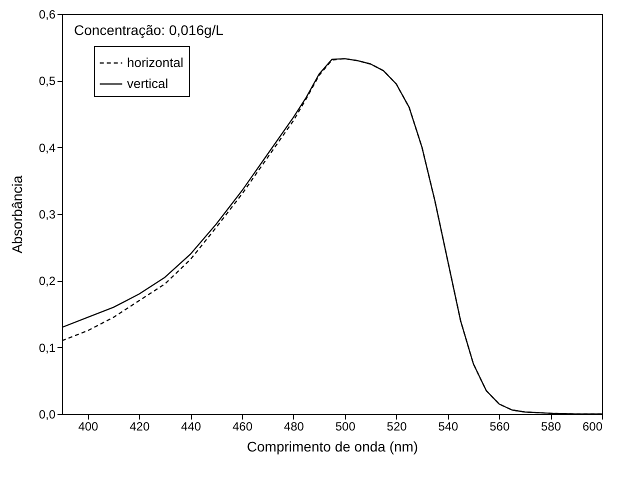 This screenshot has height=493, width=644. What do you see at coordinates (47, 15) in the screenshot?
I see `y-tick-label: 0,6` at bounding box center [47, 15].